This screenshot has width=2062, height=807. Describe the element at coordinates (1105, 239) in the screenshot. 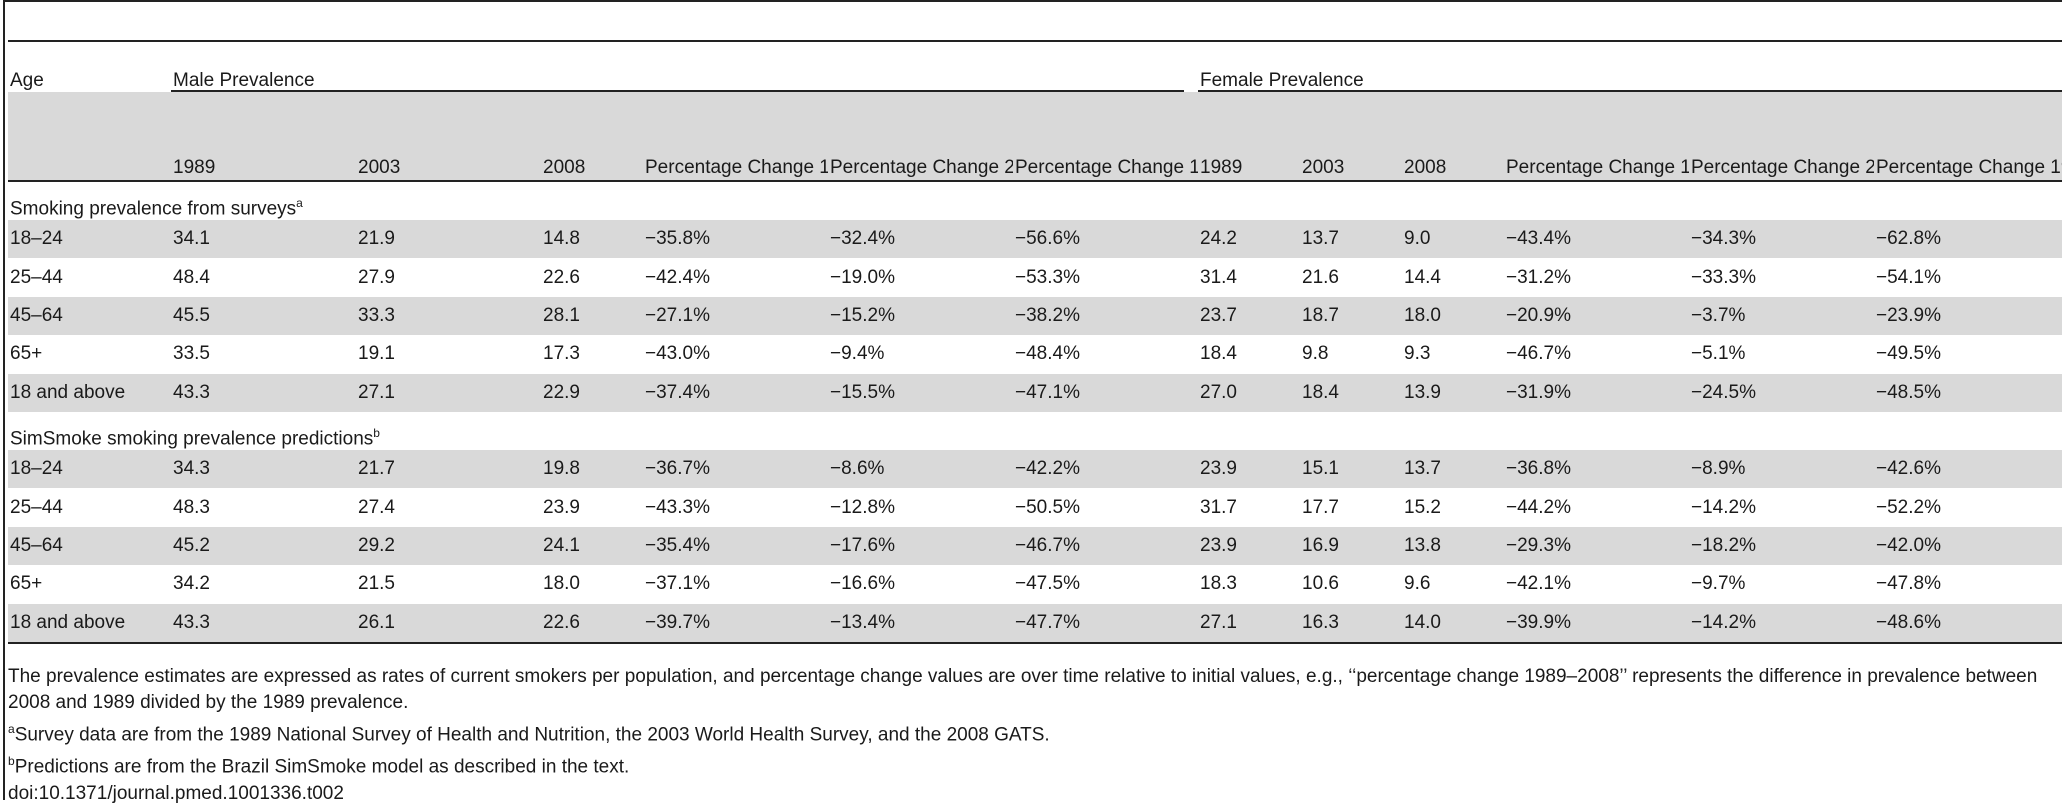

I see `table-cell: −56.6%` at that location.